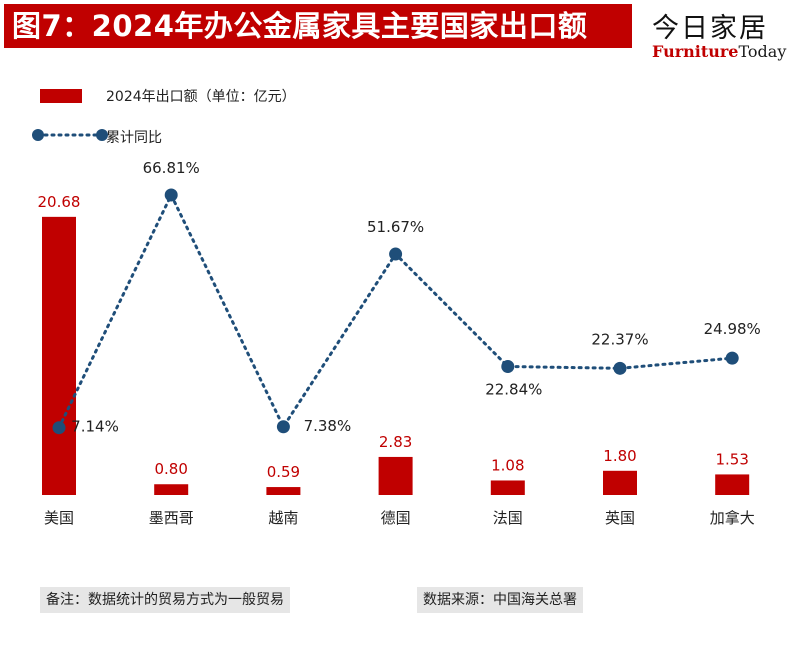 This screenshot has width=793, height=649. I want to click on category-label-3: 越南, so click(283, 518).